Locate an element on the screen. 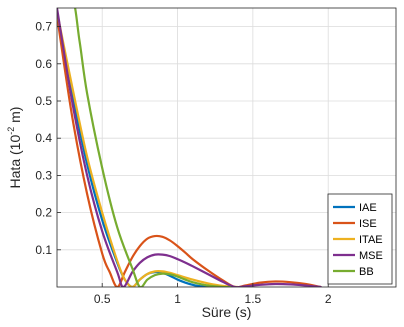 The height and width of the screenshot is (327, 404). y-axis-label-unit: m) is located at coordinates (15, 117).